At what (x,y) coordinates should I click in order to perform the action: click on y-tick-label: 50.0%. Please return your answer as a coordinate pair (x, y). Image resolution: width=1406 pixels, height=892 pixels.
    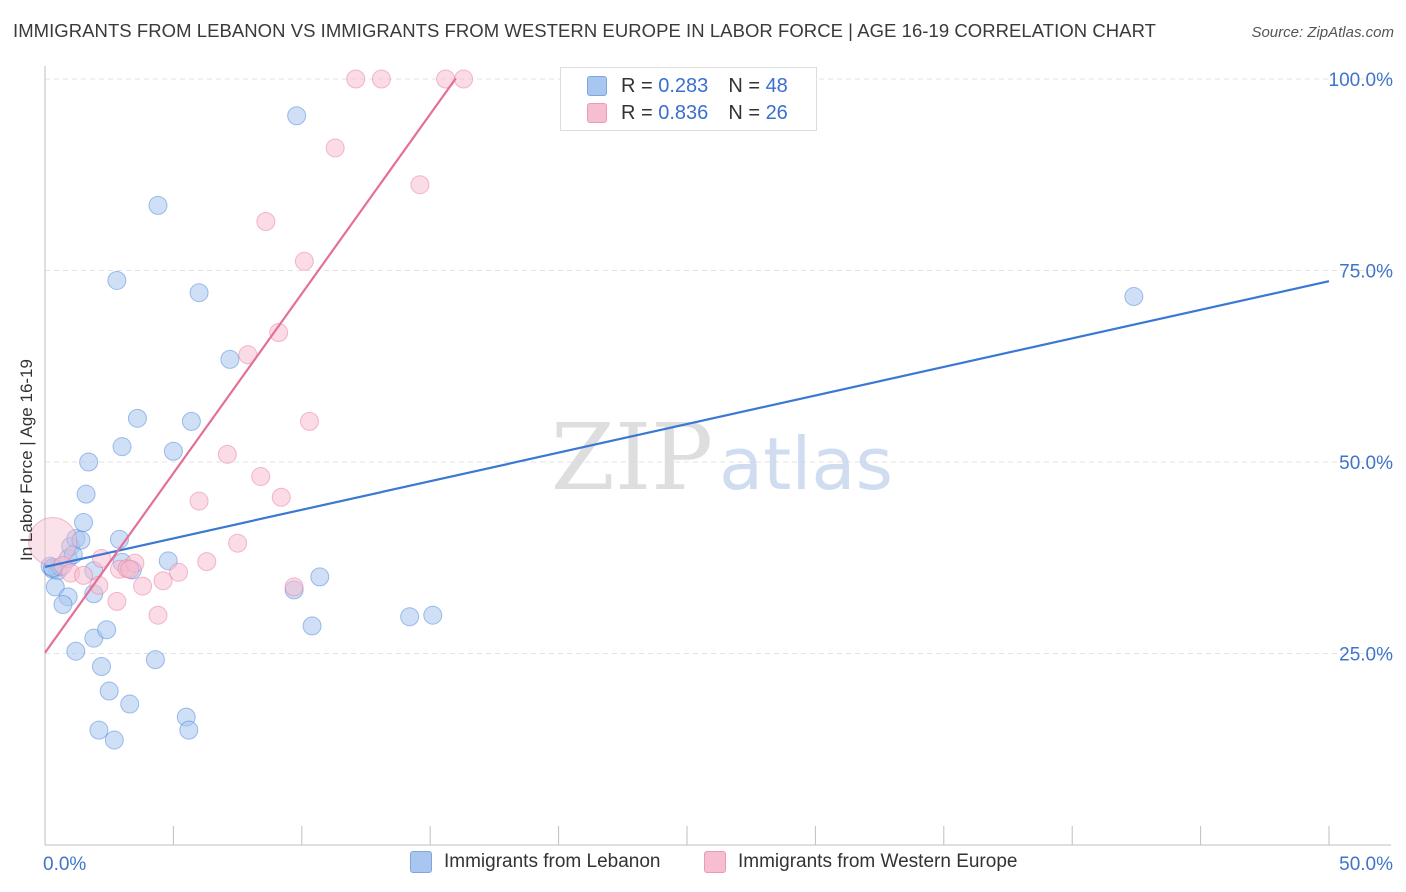
    Looking at the image, I should click on (1366, 463).